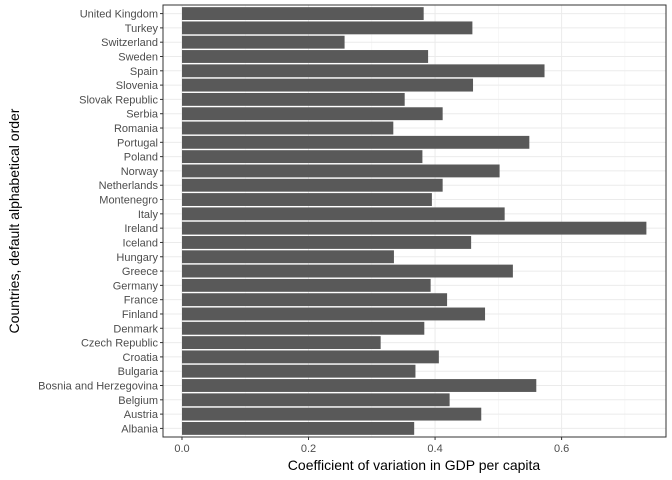  What do you see at coordinates (138, 57) in the screenshot?
I see `y-tick-label: Sweden` at bounding box center [138, 57].